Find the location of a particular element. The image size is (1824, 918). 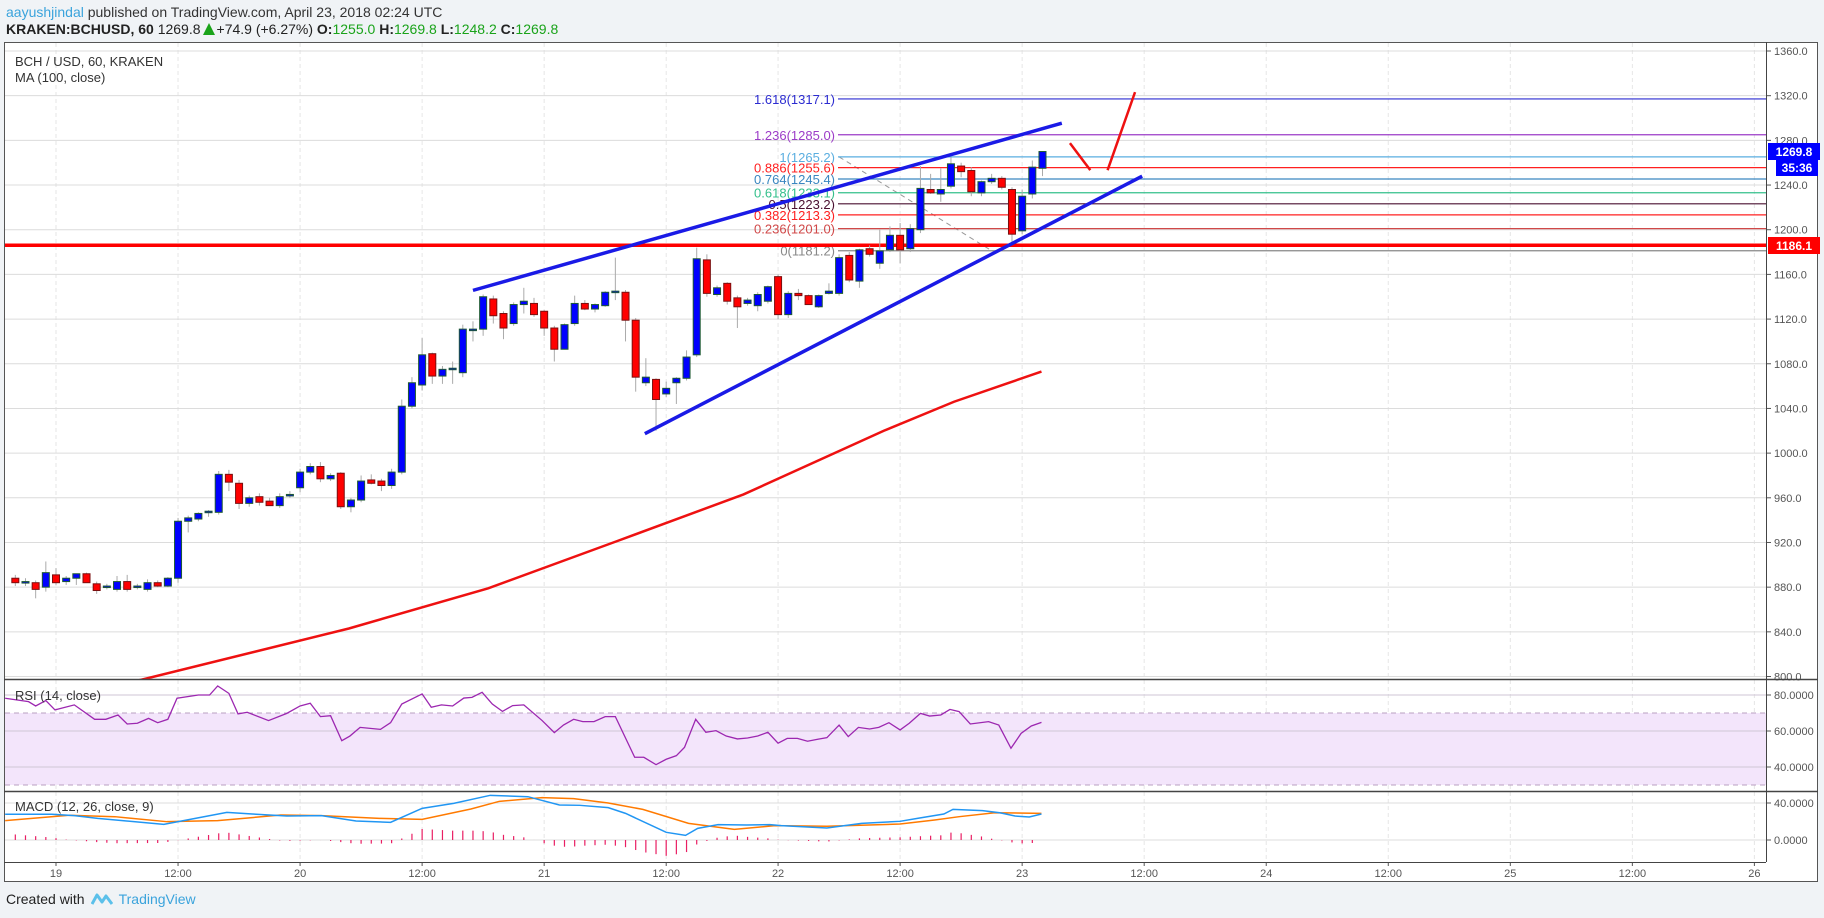

macd-axis-label: 0.0000 is located at coordinates (1791, 841).